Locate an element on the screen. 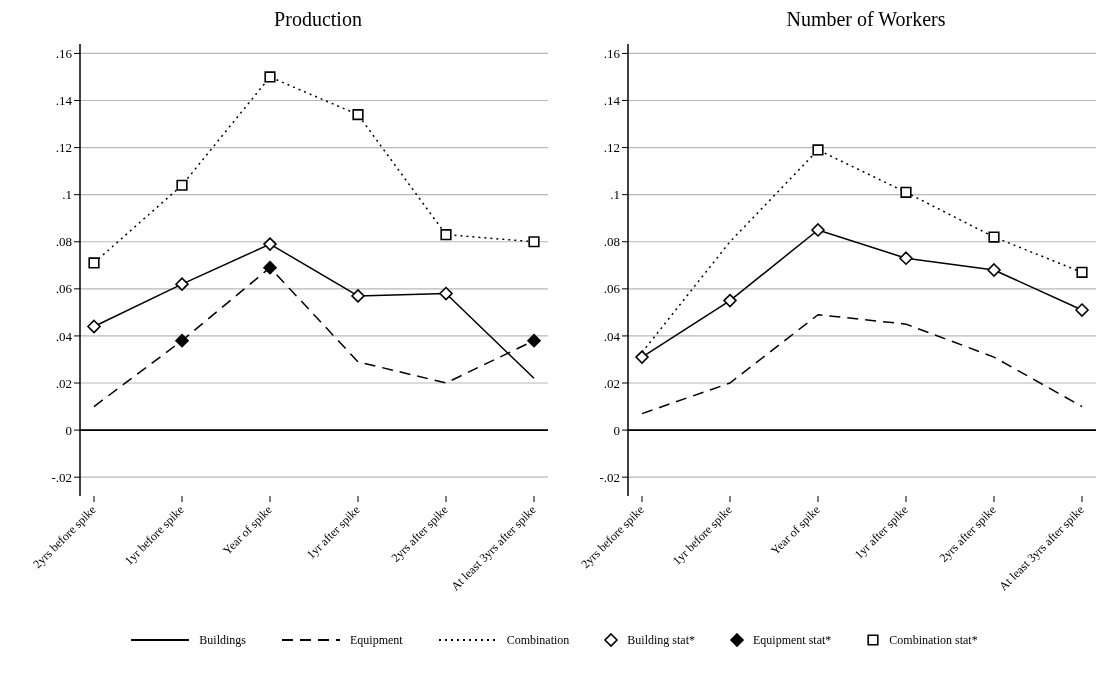  legend-label: Combination is located at coordinates (538, 640).